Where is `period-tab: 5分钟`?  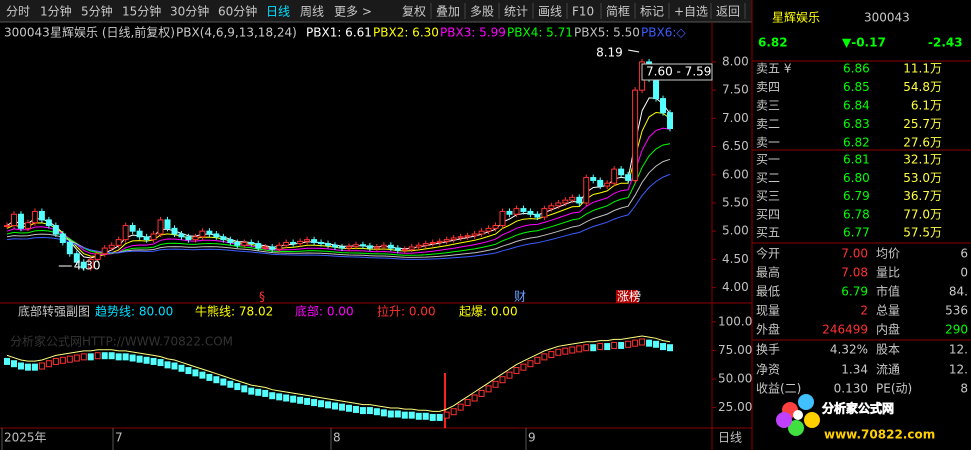 period-tab: 5分钟 is located at coordinates (97, 11).